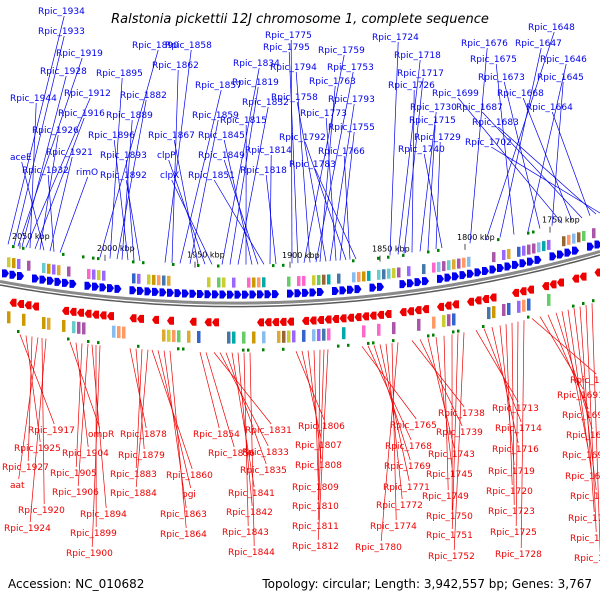 The image size is (600, 600). I want to click on reverse-gene-label: Rpic_1811, so click(315, 527).